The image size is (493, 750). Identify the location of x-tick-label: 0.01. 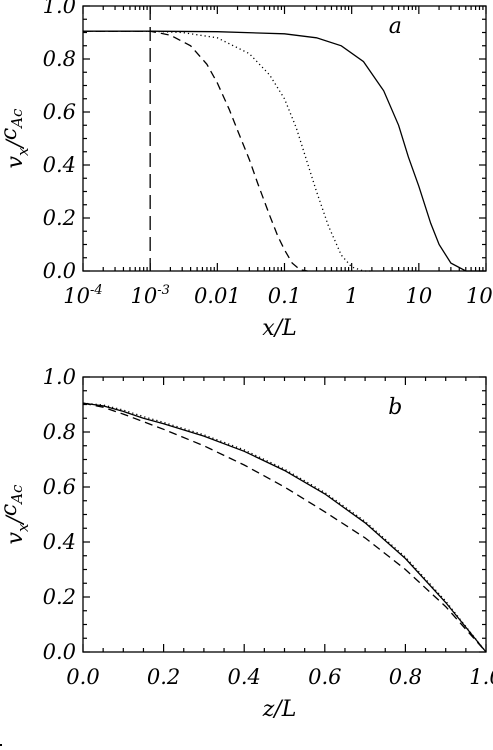
(217, 296).